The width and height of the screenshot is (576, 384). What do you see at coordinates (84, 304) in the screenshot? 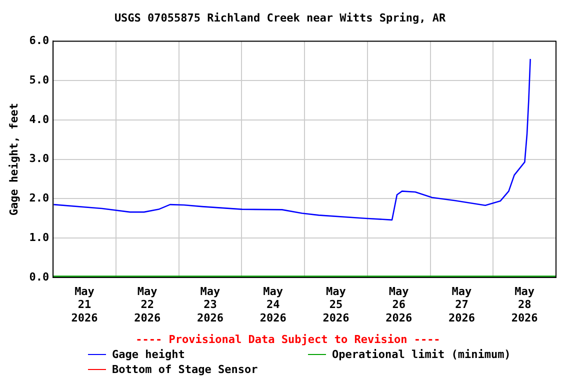
I see `x-tick-label: May 21 2026` at bounding box center [84, 304].